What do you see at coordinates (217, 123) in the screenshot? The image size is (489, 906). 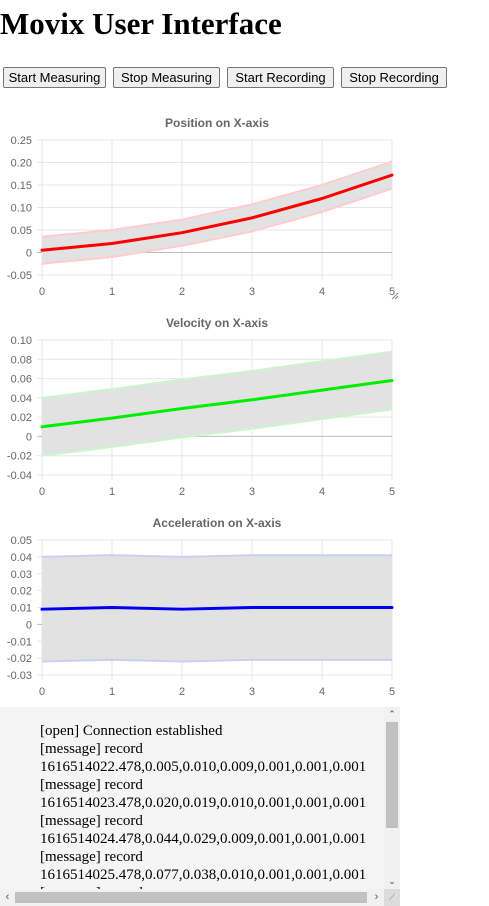 I see `chart-title: Position on X-axis` at bounding box center [217, 123].